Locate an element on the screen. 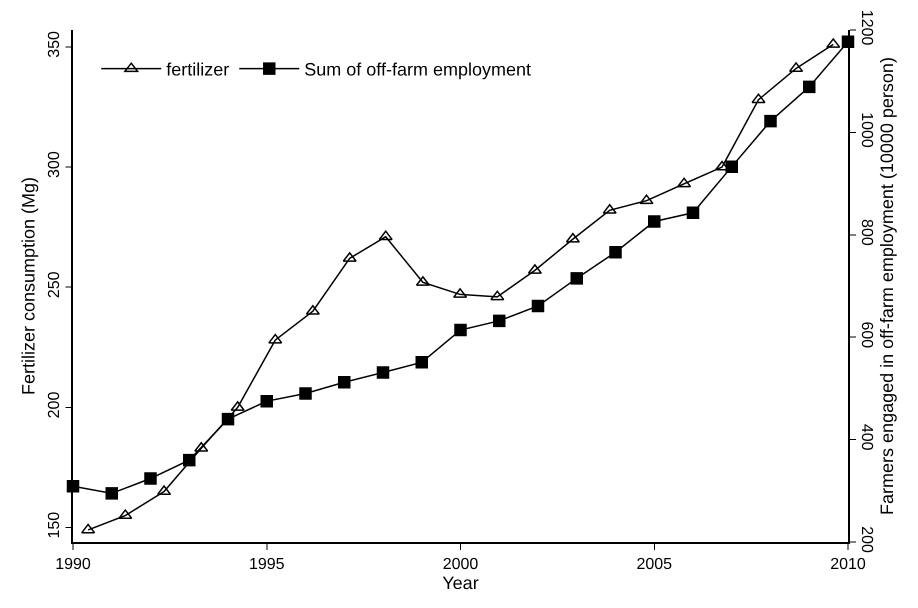  y2-tick-label: 400 is located at coordinates (867, 437).